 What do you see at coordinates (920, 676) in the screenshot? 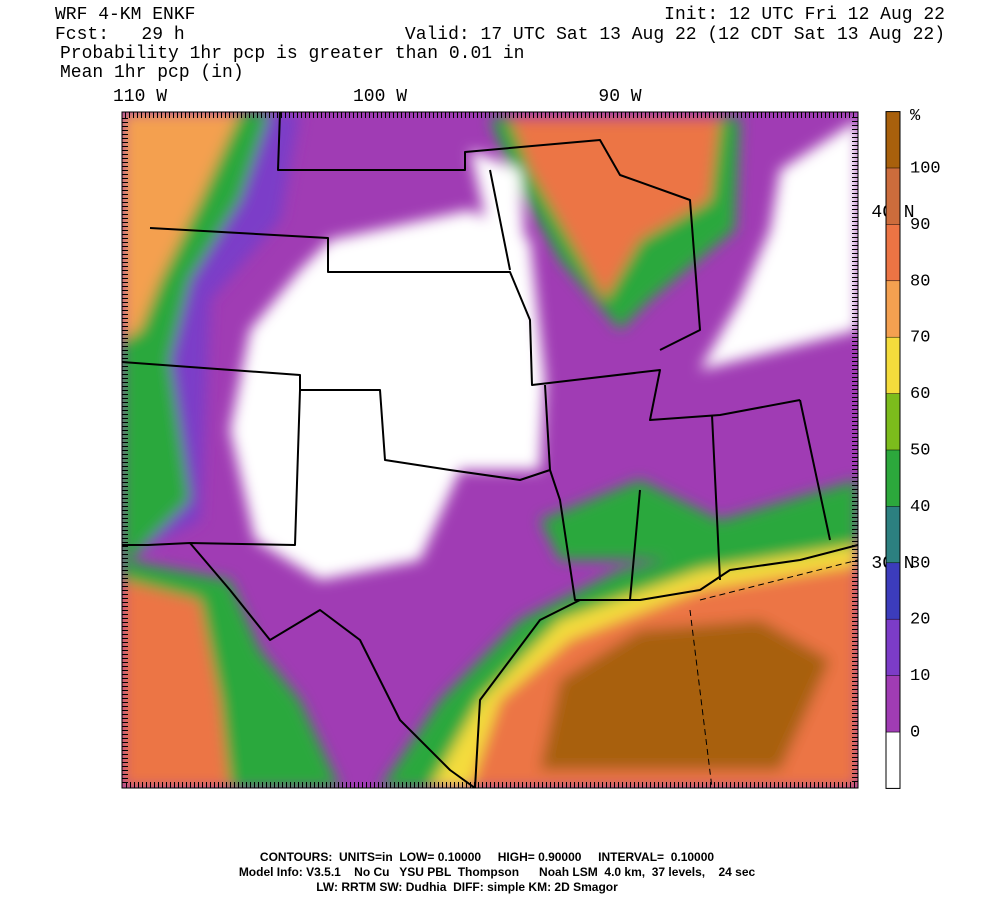
I see `colorbar-label: 10` at bounding box center [920, 676].